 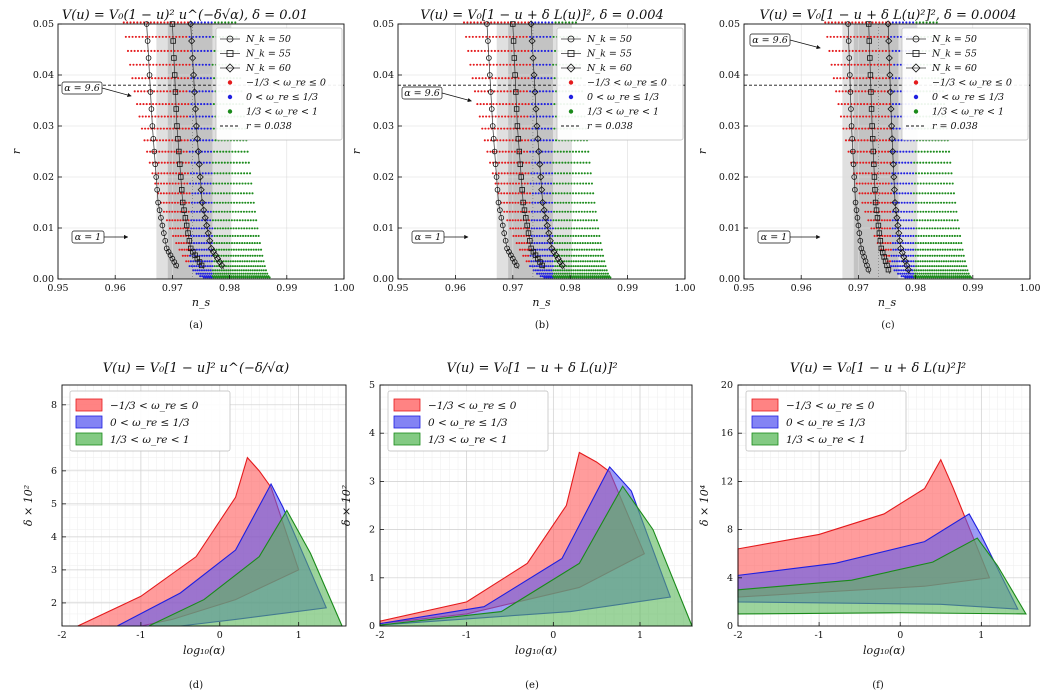 What do you see at coordinates (54, 603) in the screenshot?
I see `ytick-label: 2` at bounding box center [54, 603].